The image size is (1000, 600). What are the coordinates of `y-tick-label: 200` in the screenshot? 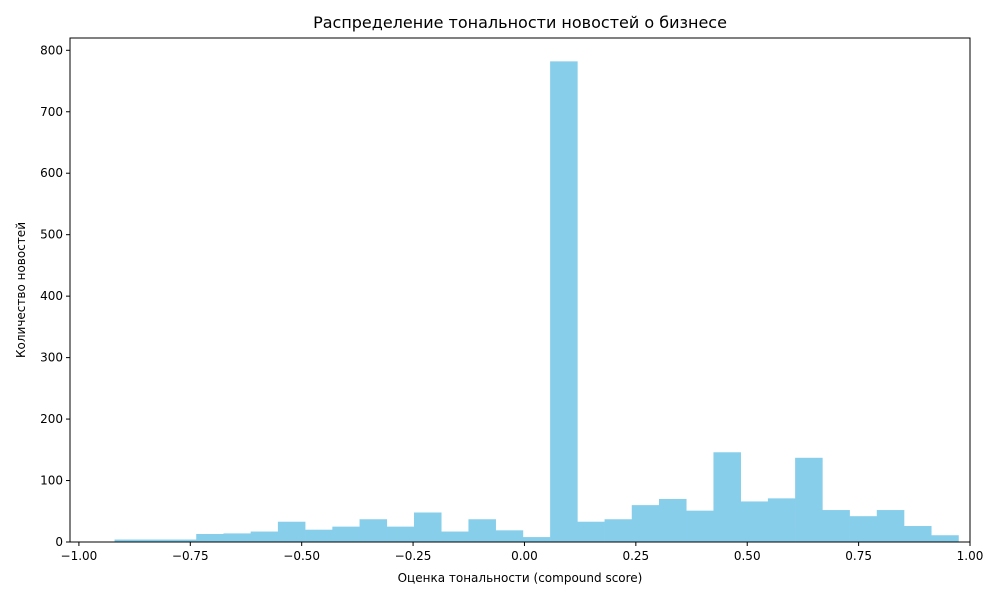 It's located at (51, 419).